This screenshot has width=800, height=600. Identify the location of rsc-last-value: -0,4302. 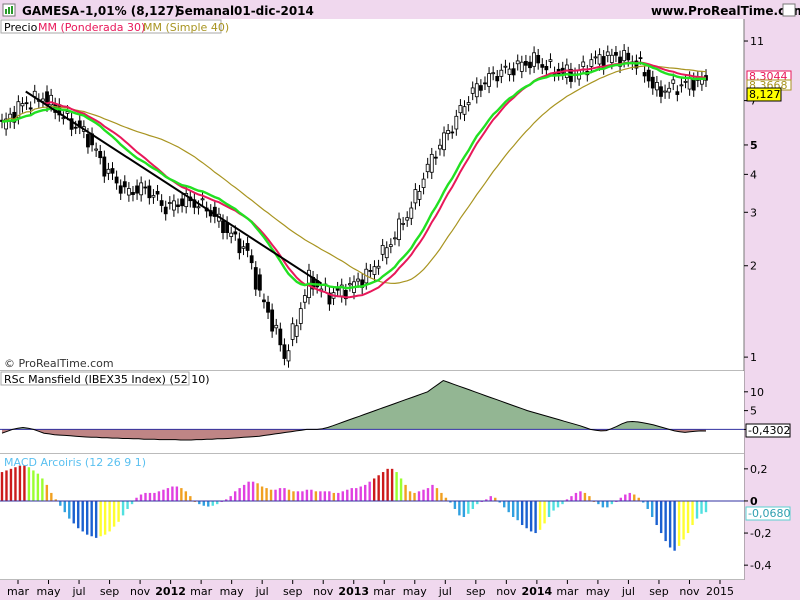
(769, 430).